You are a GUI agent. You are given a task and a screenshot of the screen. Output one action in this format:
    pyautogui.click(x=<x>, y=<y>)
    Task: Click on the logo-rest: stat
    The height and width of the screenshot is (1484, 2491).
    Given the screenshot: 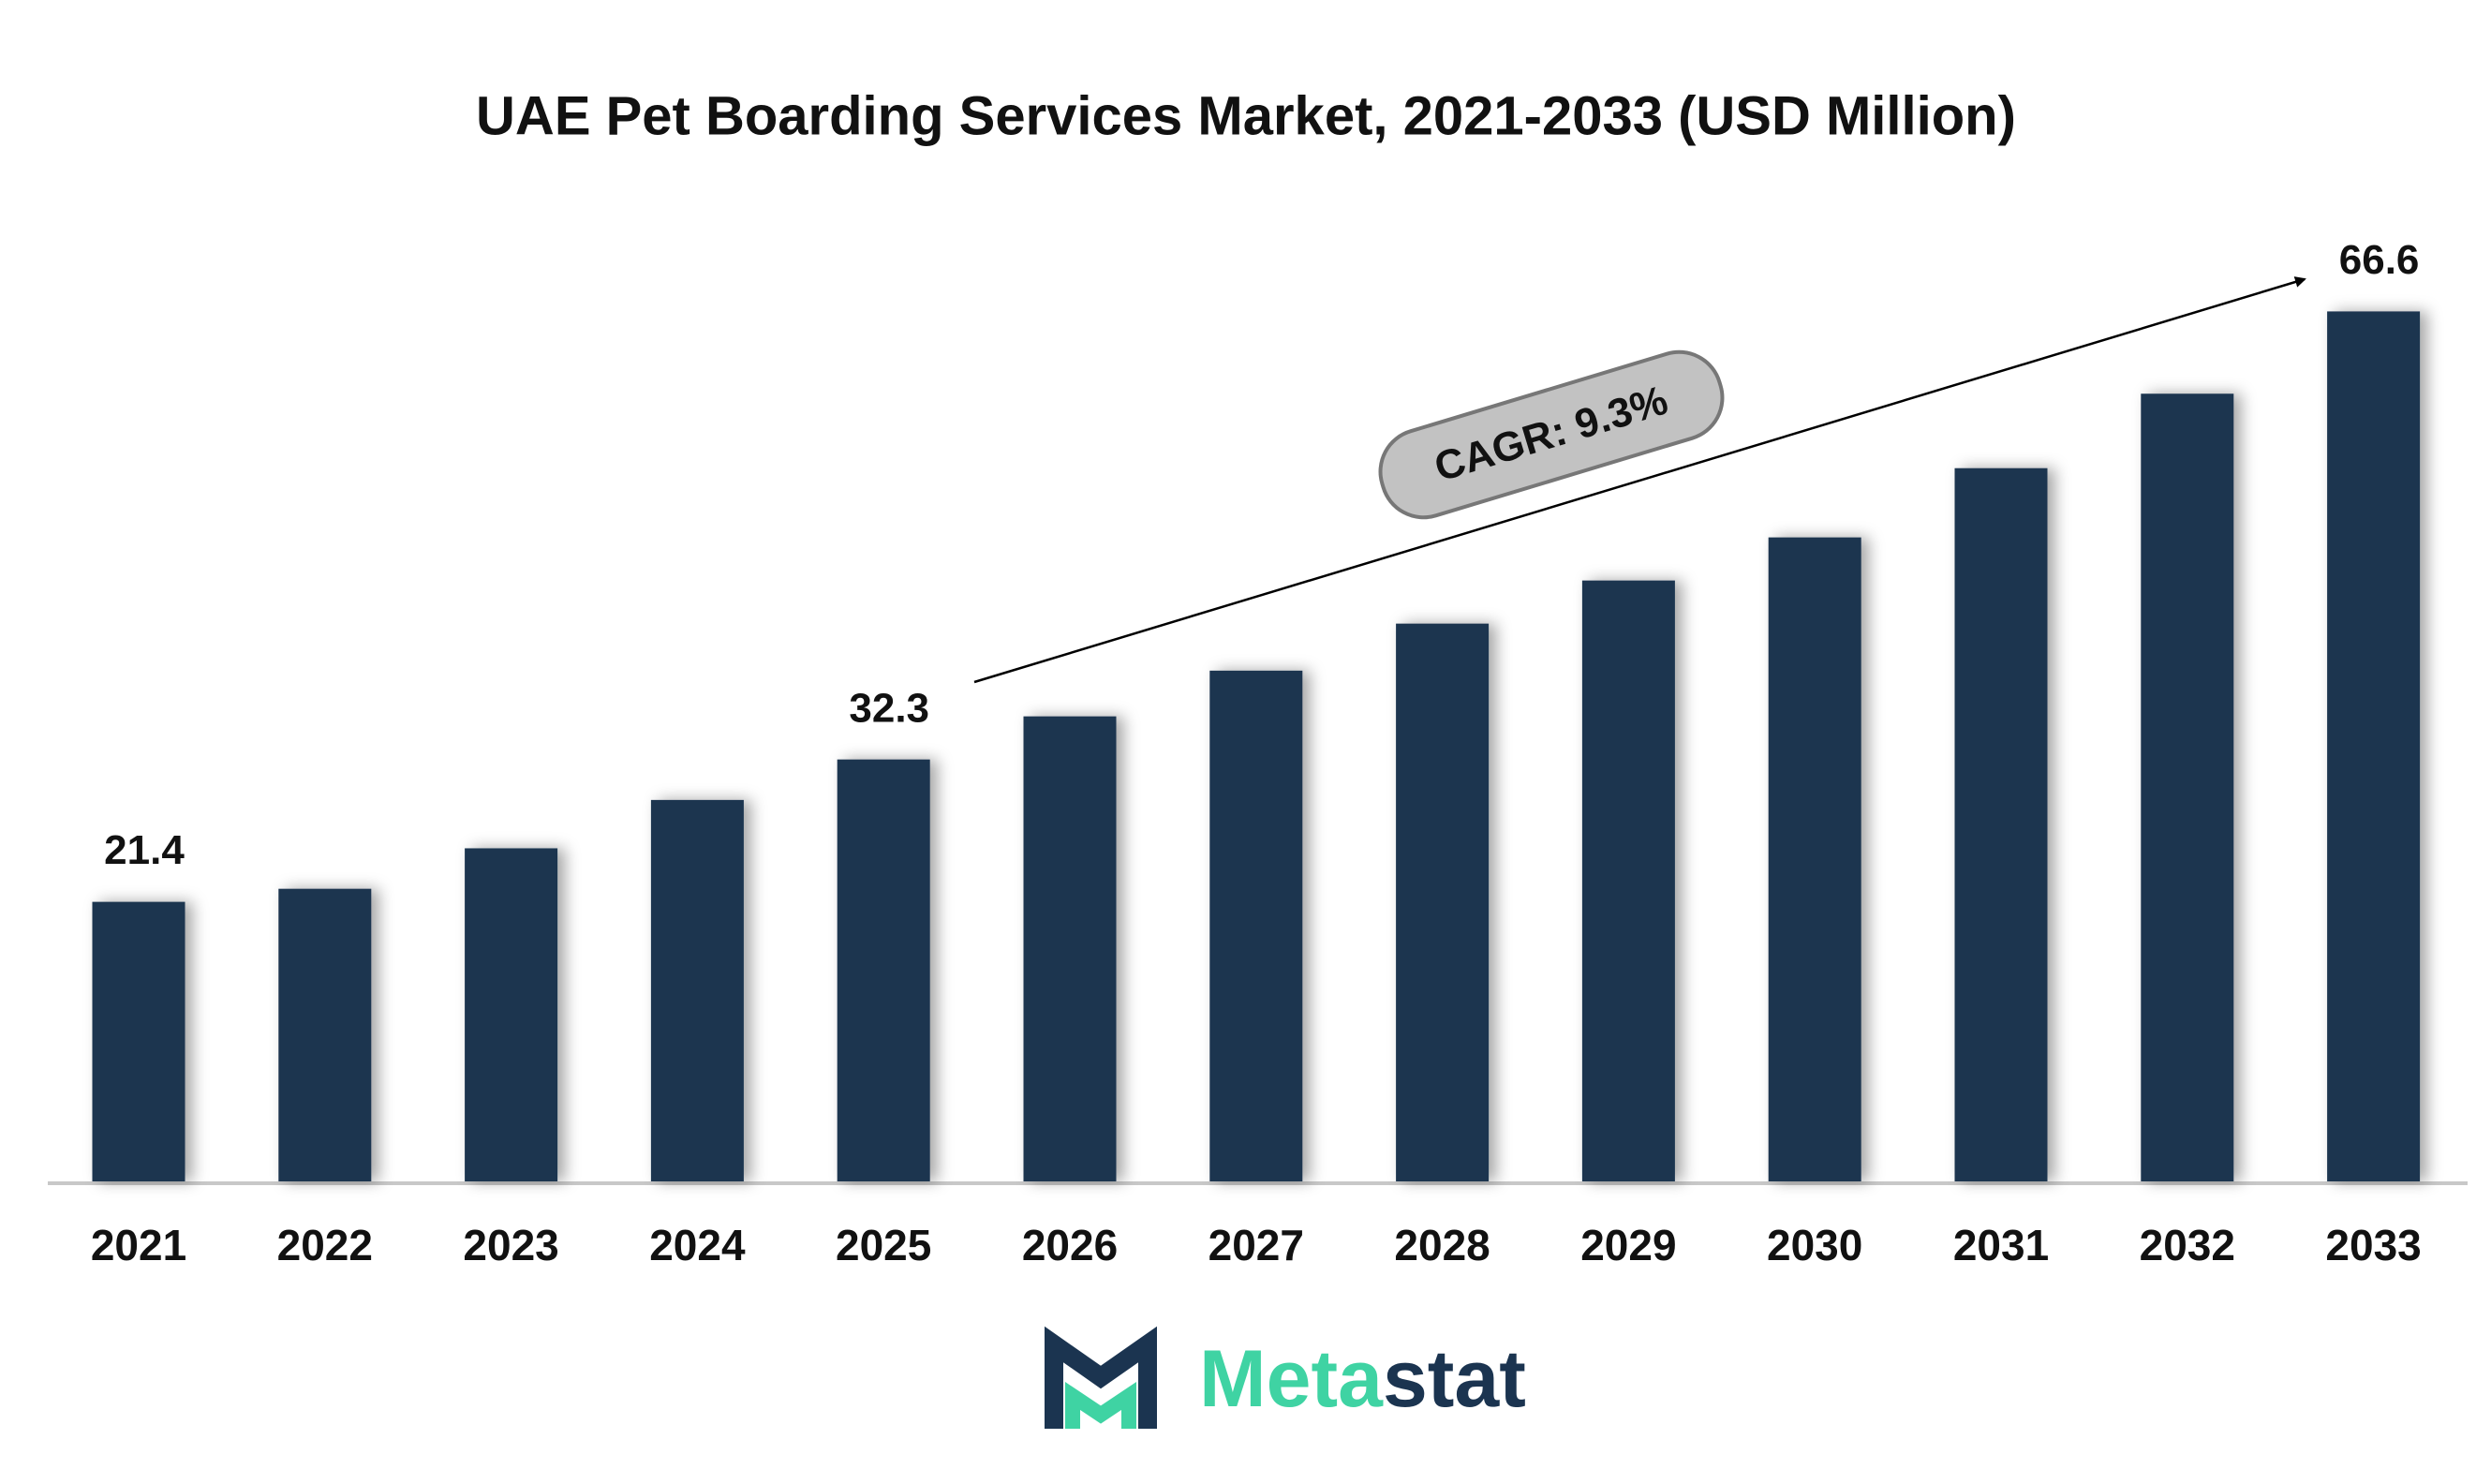 What is the action you would take?
    pyautogui.click(x=1455, y=1379)
    